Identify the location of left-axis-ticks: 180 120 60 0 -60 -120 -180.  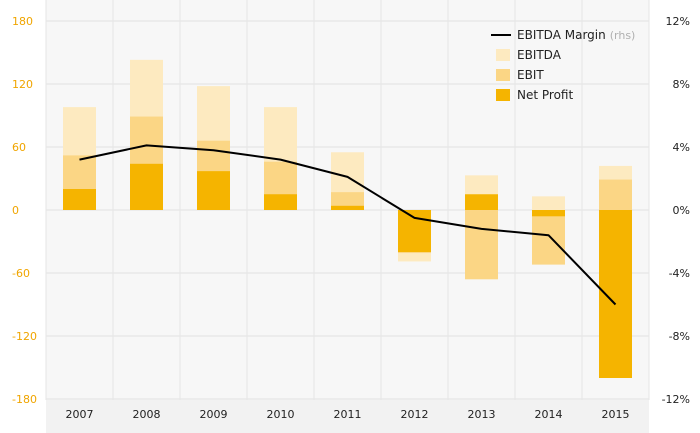
(24, 210).